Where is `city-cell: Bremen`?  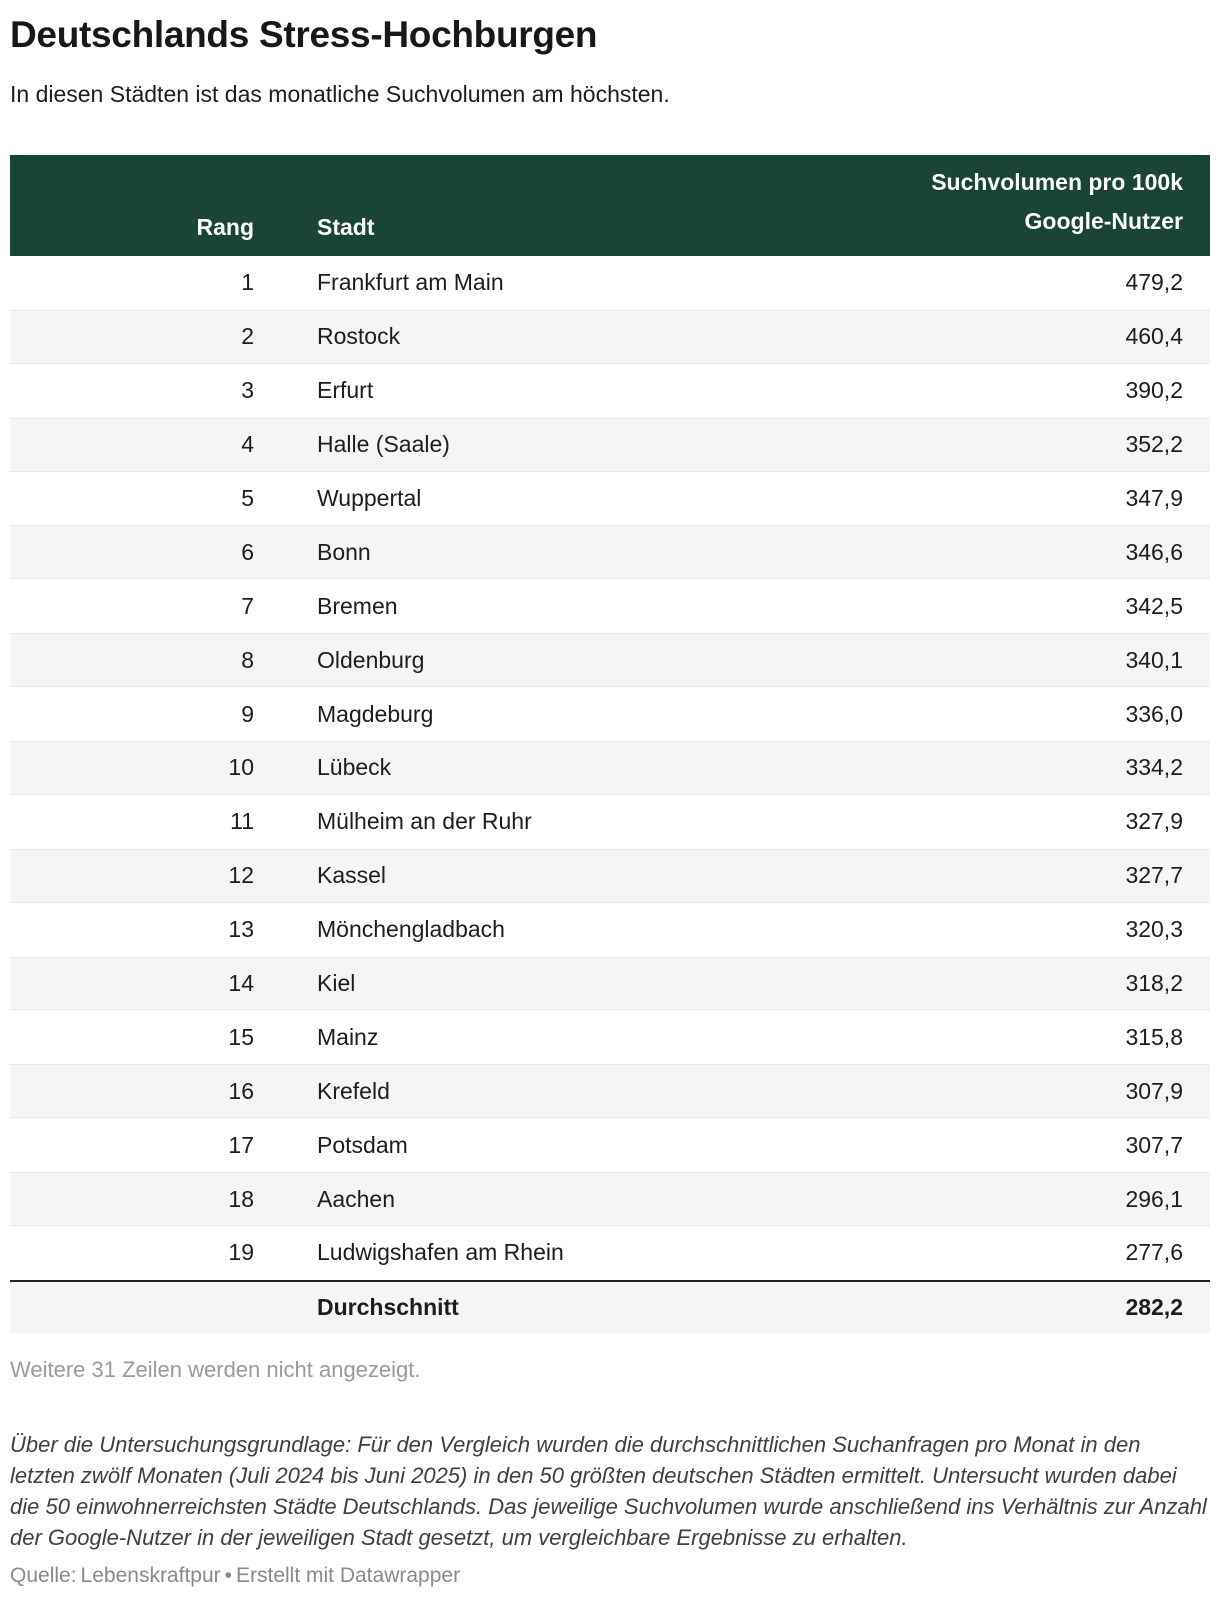 city-cell: Bremen is located at coordinates (357, 605).